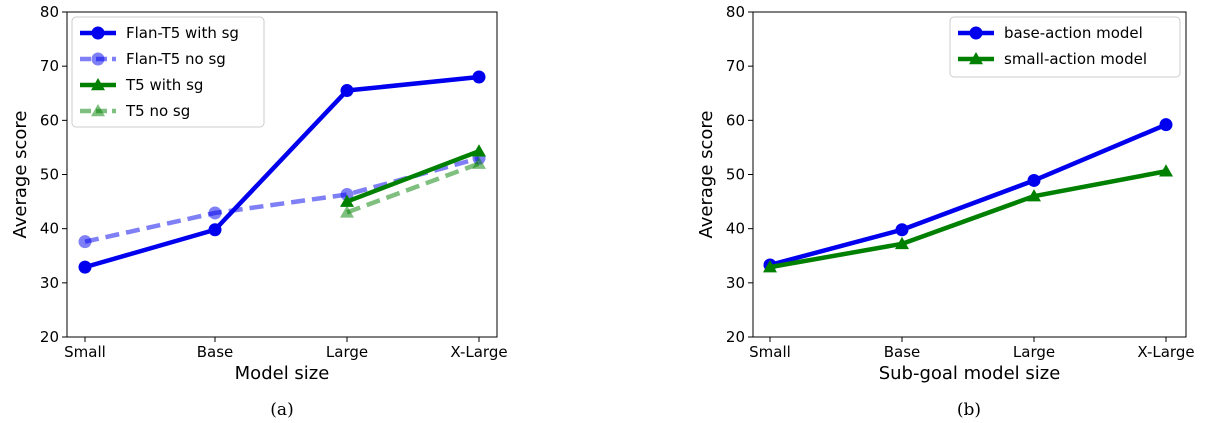 The image size is (1205, 423). What do you see at coordinates (157, 111) in the screenshot?
I see `legend-label-0-3: T5 no sg` at bounding box center [157, 111].